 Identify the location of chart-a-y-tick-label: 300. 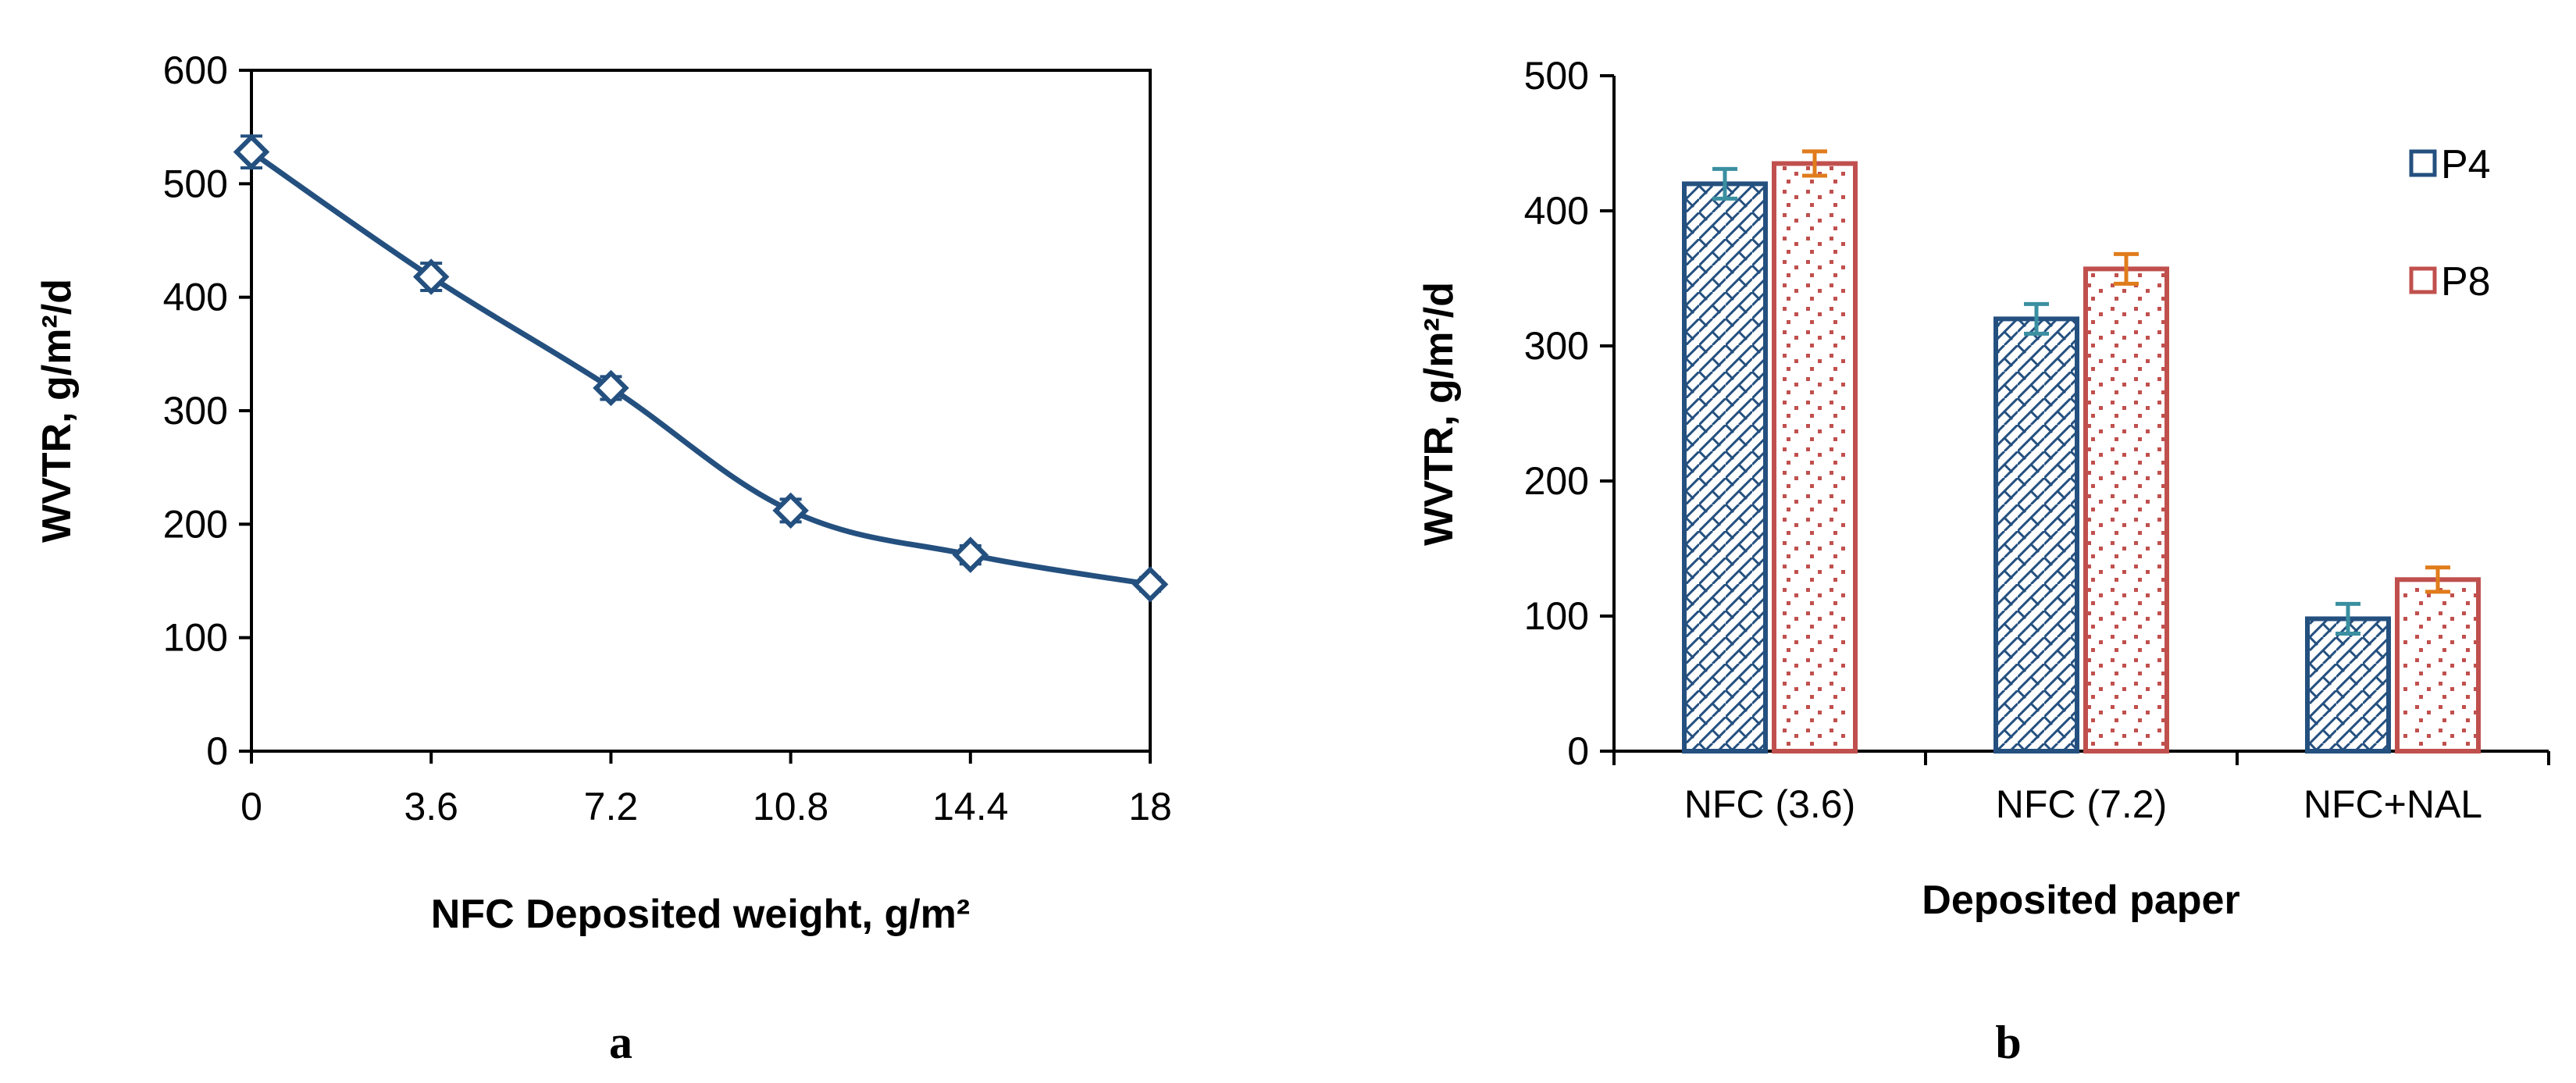
(195, 411).